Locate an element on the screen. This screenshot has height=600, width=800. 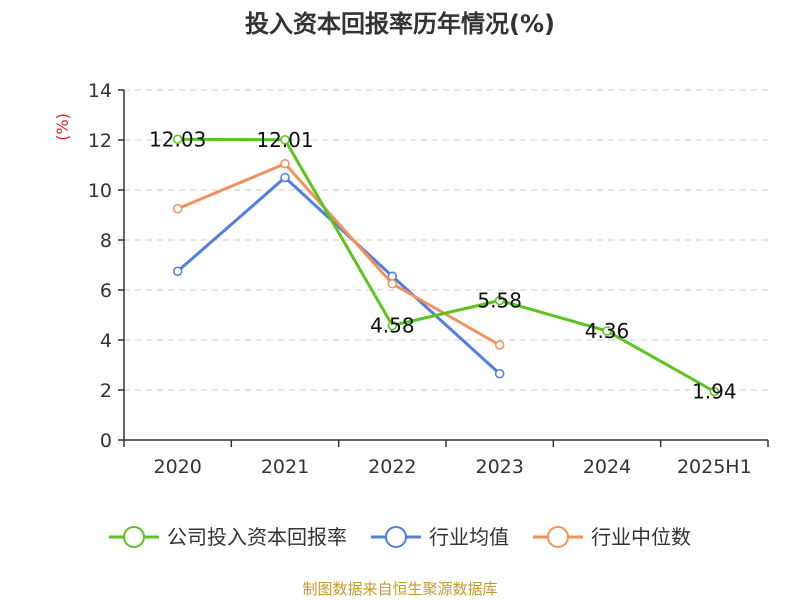
x-axis-ticks: 2020 2021 2022 2023 2024 2025H1 is located at coordinates (446, 459).